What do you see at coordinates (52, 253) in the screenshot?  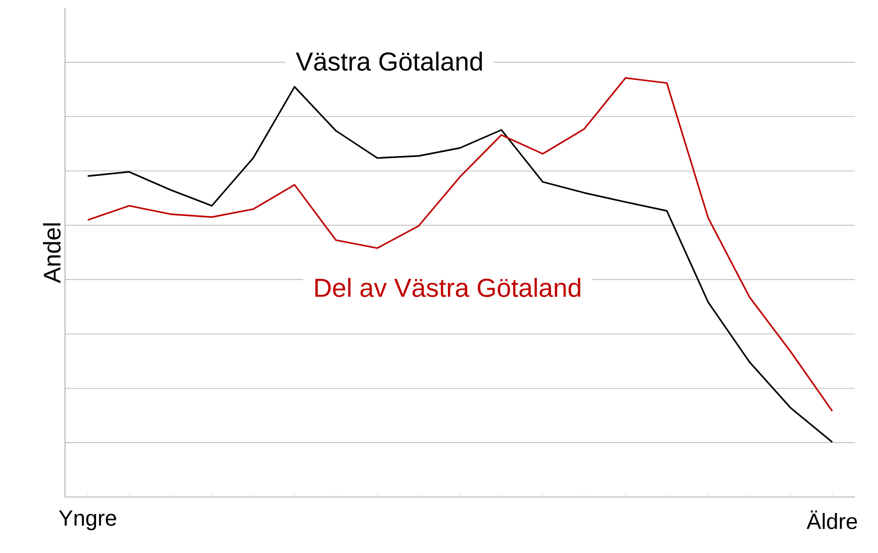 I see `y-axis-title: Andel` at bounding box center [52, 253].